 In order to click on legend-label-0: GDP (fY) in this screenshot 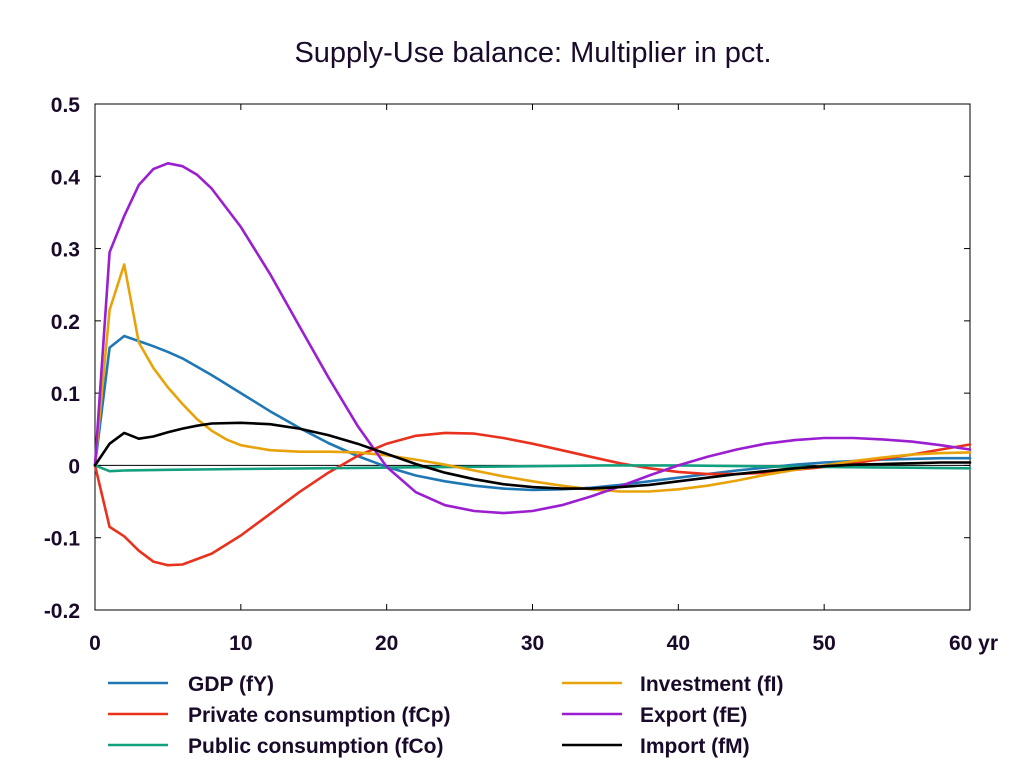, I will do `click(231, 684)`.